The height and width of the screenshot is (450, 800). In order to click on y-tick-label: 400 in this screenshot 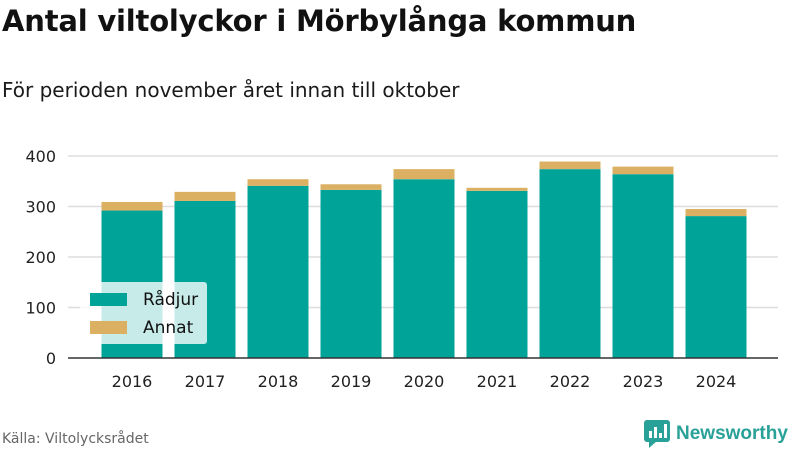, I will do `click(40, 156)`.